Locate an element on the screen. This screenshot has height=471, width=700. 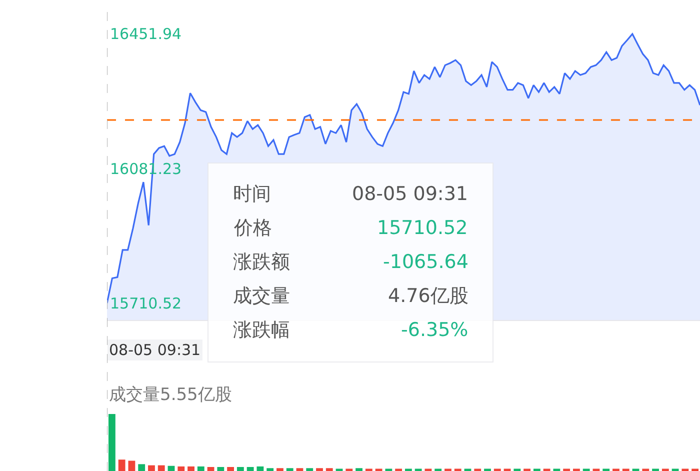
annotation: 涨跌额 is located at coordinates (261, 262).